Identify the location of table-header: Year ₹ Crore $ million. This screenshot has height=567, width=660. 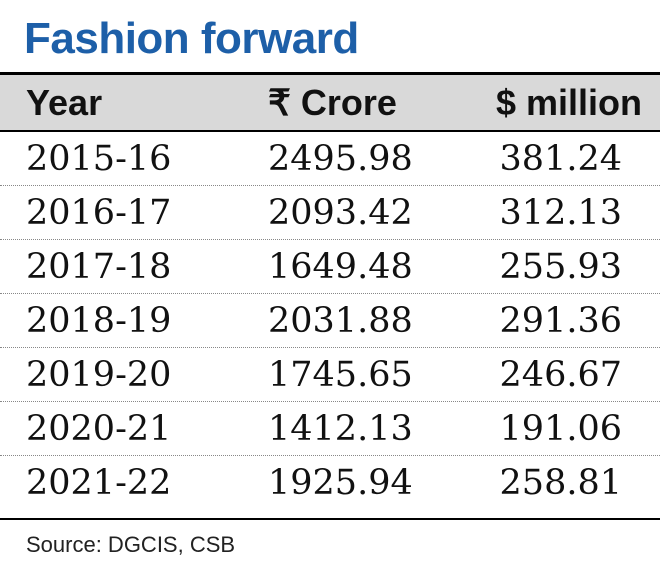
(330, 102).